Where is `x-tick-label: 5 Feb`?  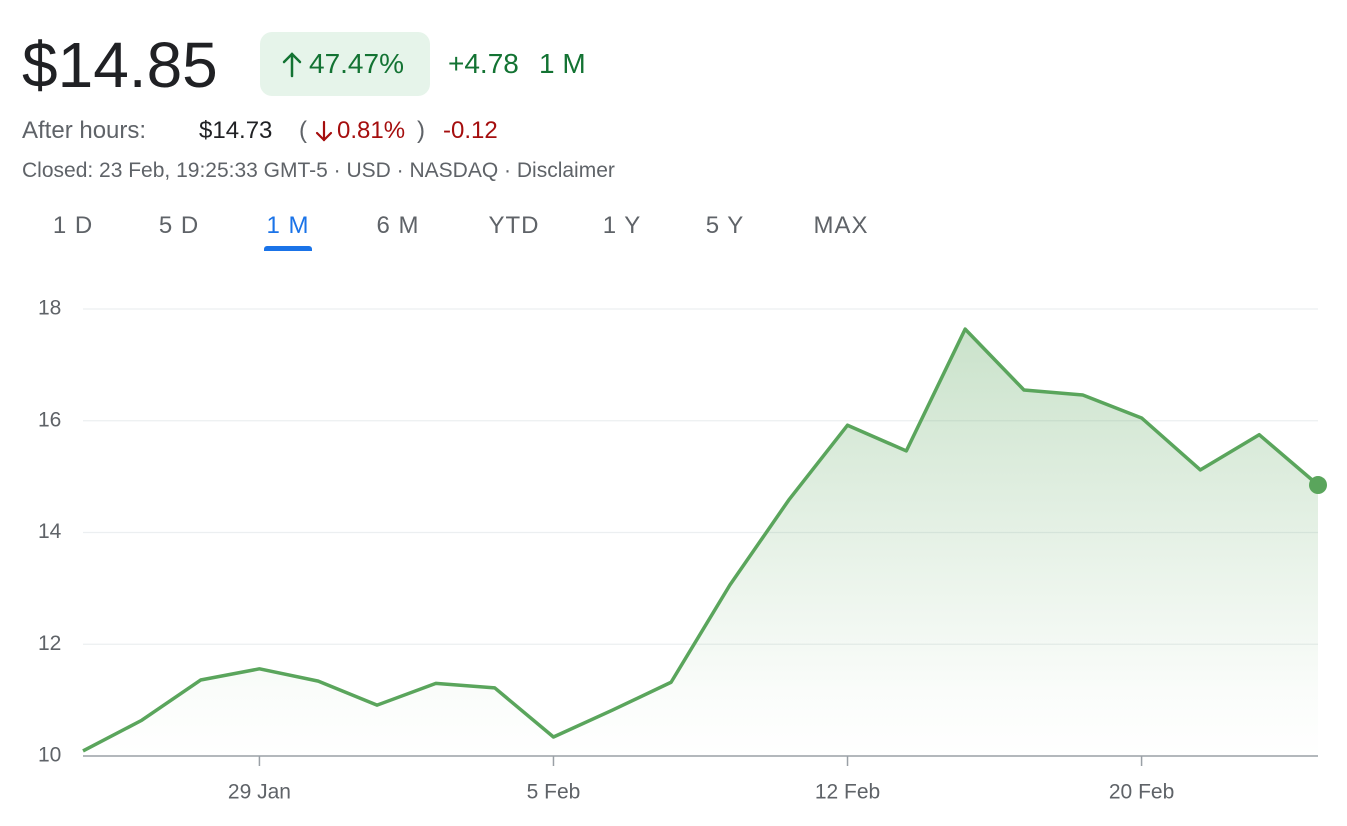 x-tick-label: 5 Feb is located at coordinates (554, 792).